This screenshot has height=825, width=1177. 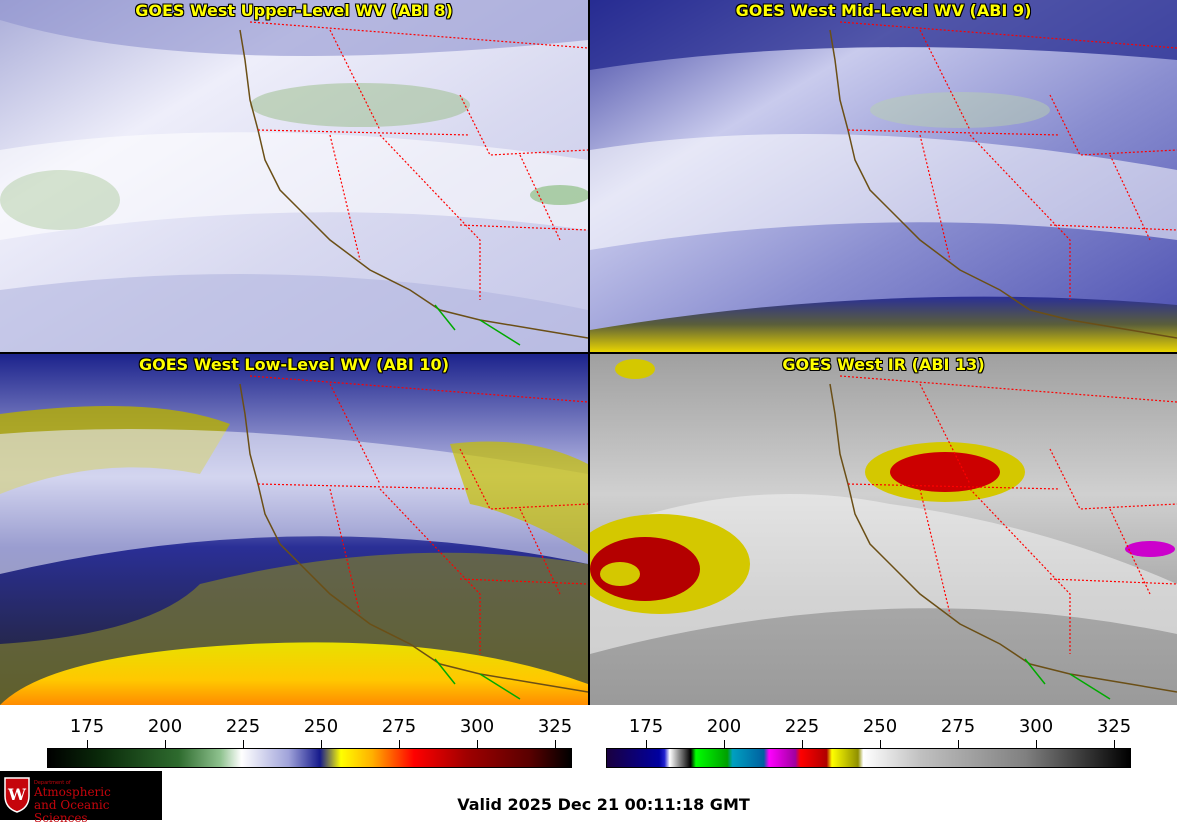 What do you see at coordinates (1036, 726) in the screenshot?
I see `ir-tick-label: 300` at bounding box center [1036, 726].